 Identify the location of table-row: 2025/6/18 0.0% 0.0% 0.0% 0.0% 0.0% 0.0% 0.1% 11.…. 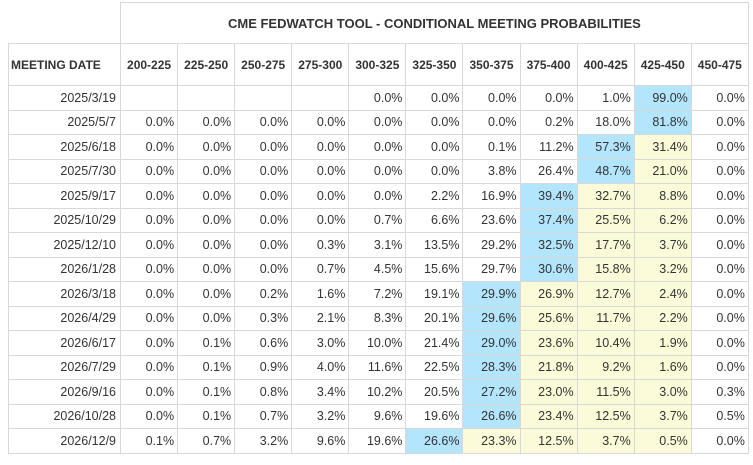
(378, 147).